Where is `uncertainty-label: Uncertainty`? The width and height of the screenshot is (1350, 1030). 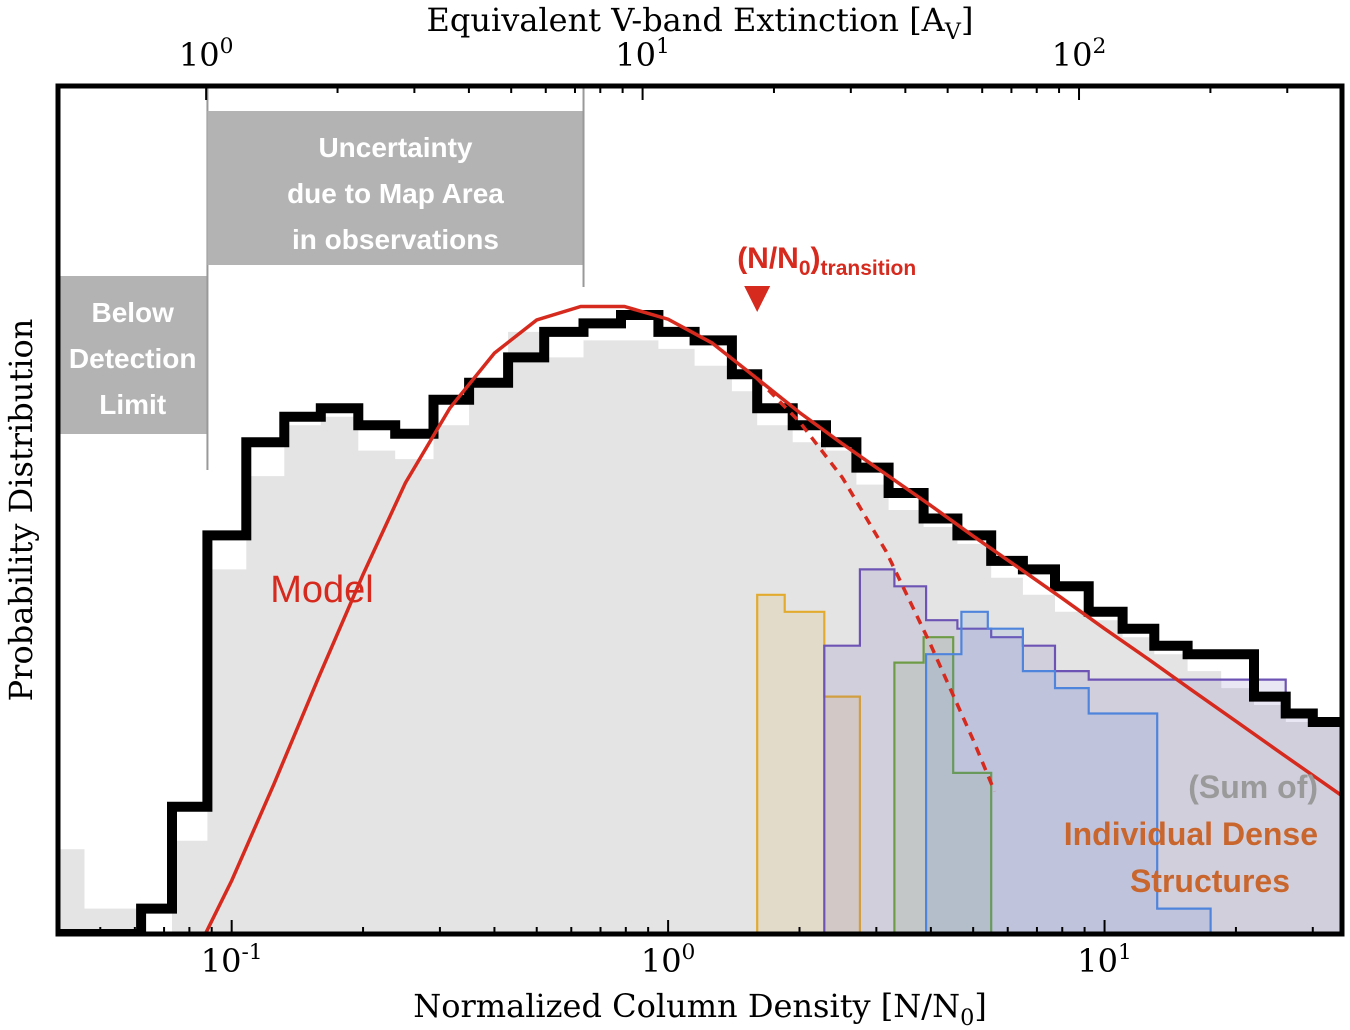
uncertainty-label: Uncertainty is located at coordinates (395, 147).